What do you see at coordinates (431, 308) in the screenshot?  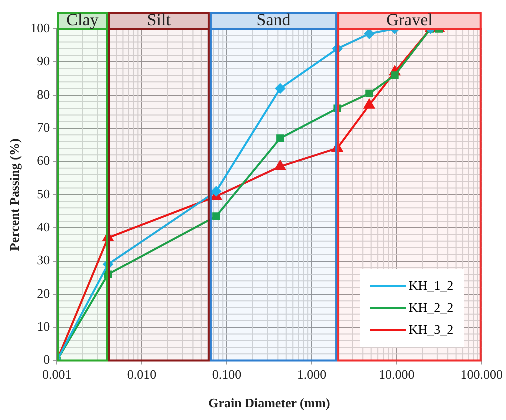 I see `legend-label: KH_2_2` at bounding box center [431, 308].